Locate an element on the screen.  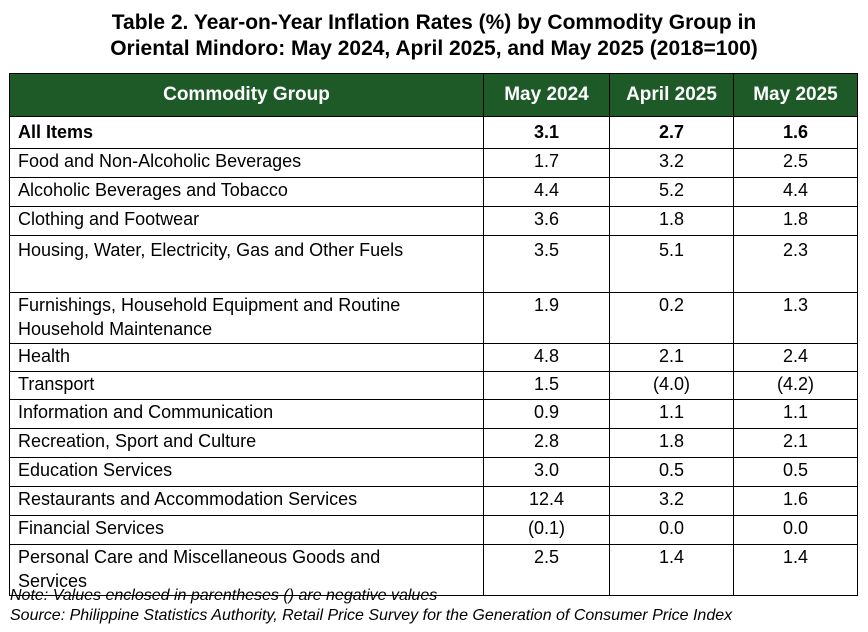
table-row: Transport 1.5 (4.0) (4.2) is located at coordinates (433, 385).